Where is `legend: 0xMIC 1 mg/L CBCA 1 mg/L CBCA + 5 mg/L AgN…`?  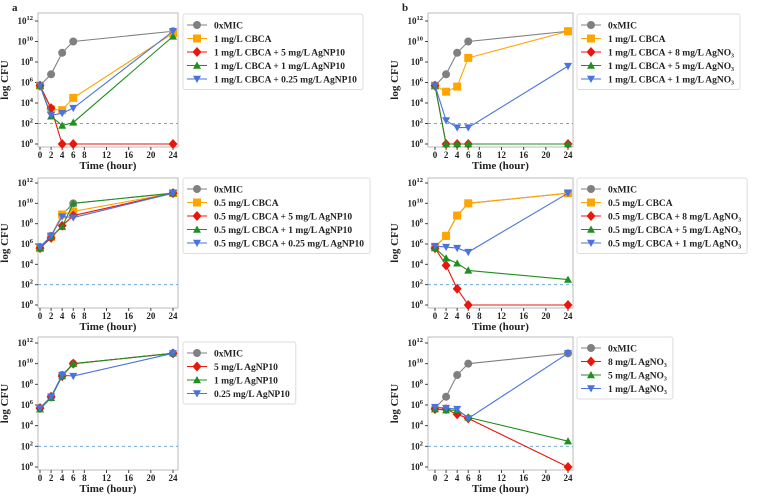
legend: 0xMIC 1 mg/L CBCA 1 mg/L CBCA + 5 mg/L AgN… is located at coordinates (273, 51).